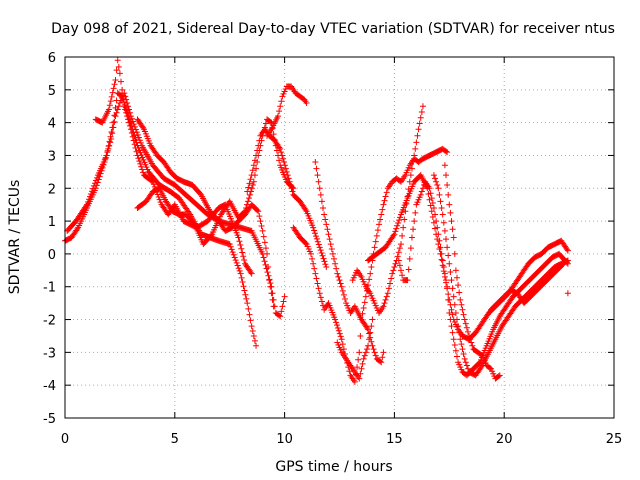  I want to click on y-tick-label: 5, so click(52, 91).